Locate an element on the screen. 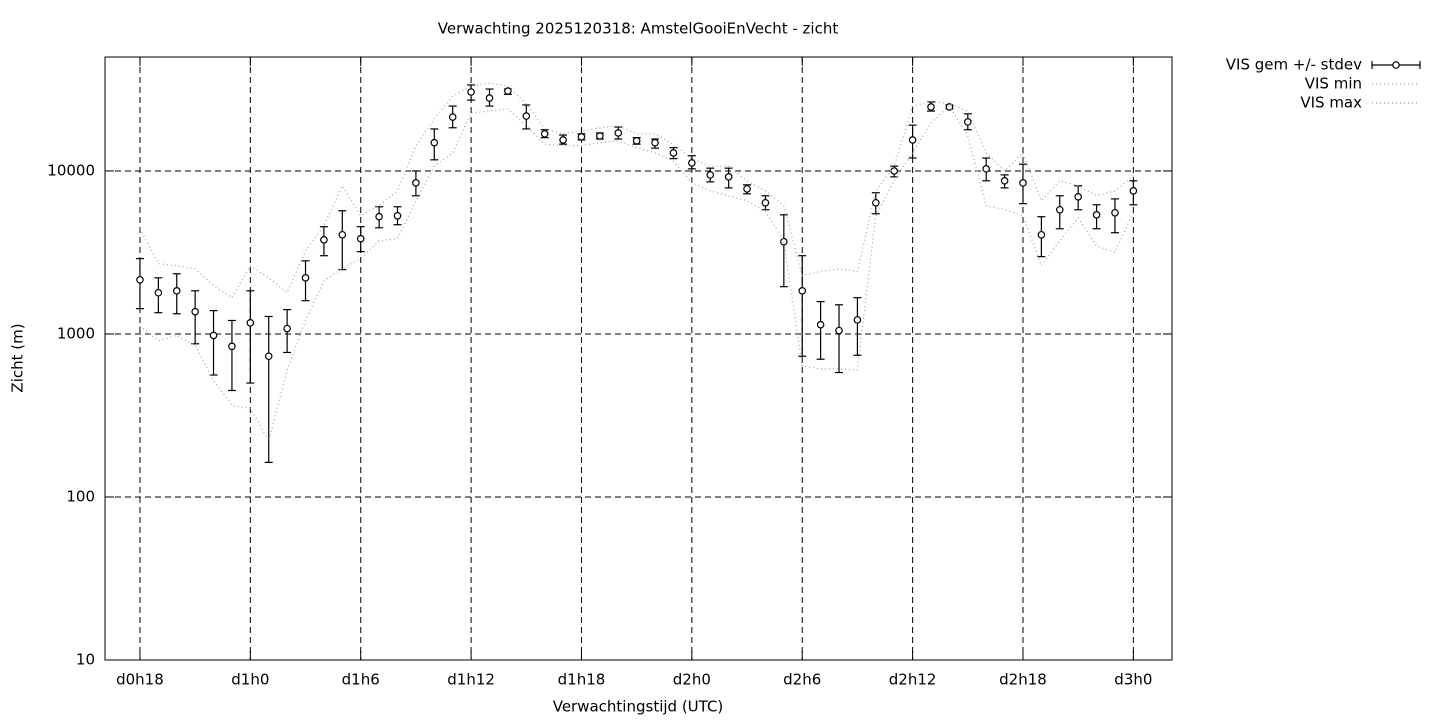 The width and height of the screenshot is (1440, 720). x-tick-label: d1h0 is located at coordinates (250, 680).